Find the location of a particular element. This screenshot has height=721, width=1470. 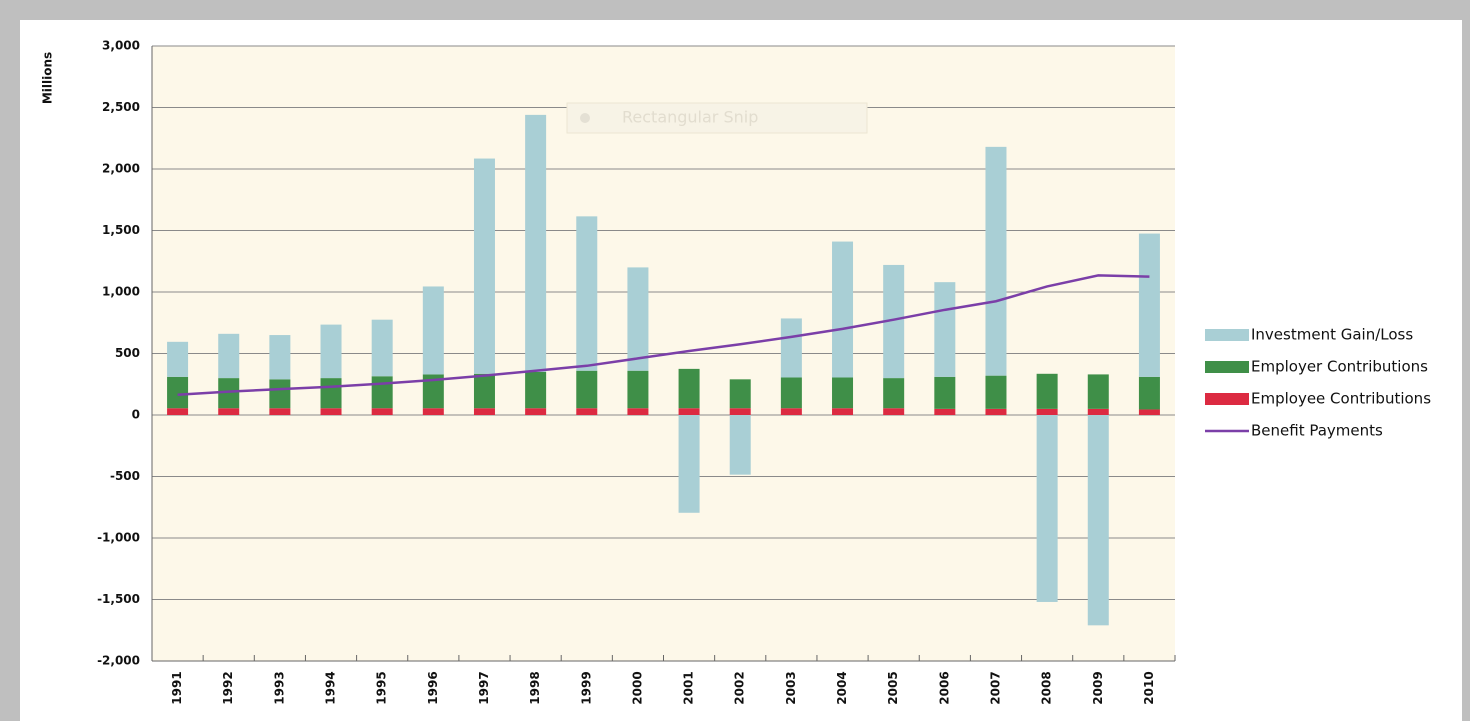

x-tick-label: 1991 is located at coordinates (177, 687).